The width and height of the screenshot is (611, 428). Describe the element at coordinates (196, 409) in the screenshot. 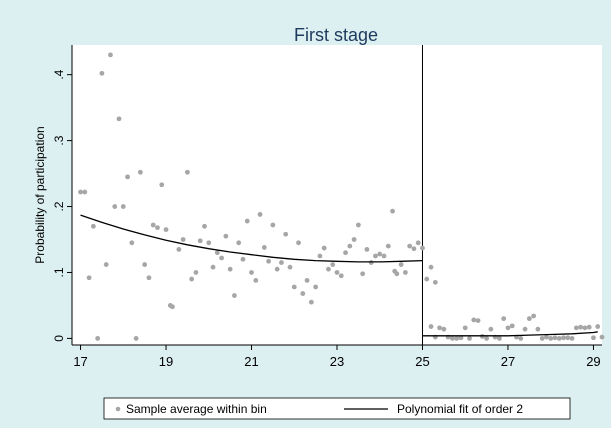

I see `legend-label-points: Sample average within bin` at that location.